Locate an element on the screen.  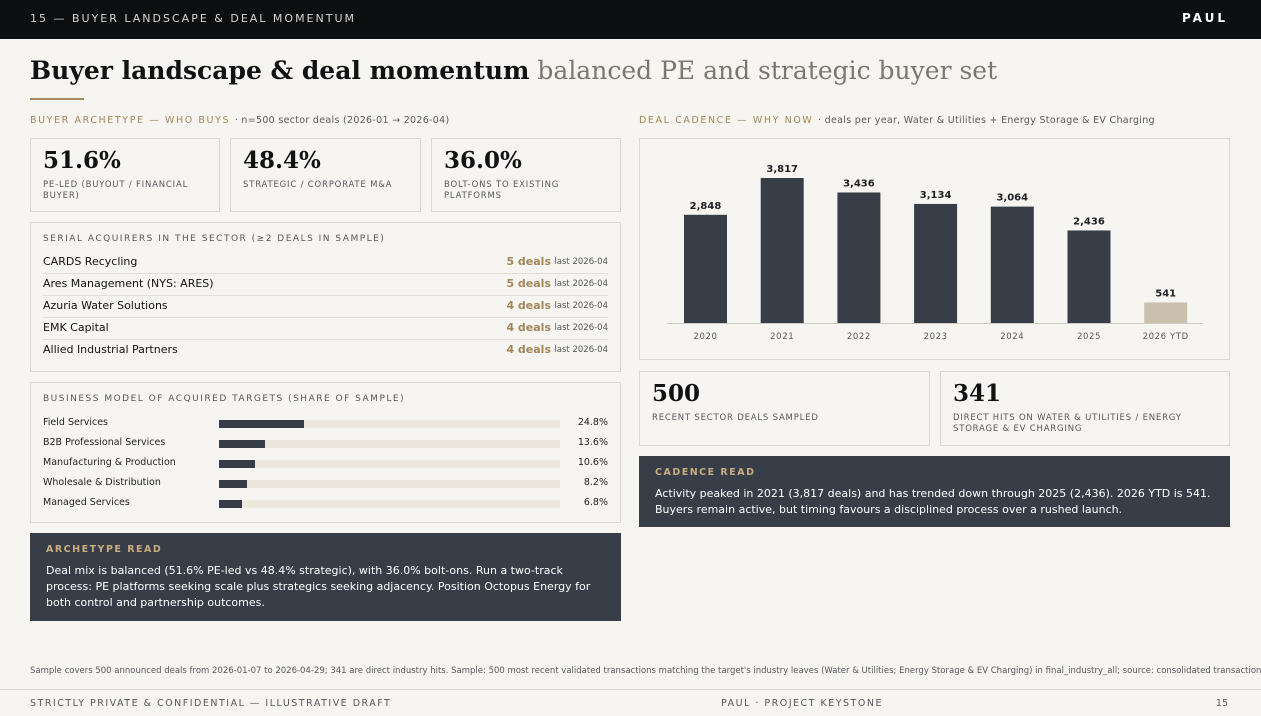
table-row: CARDS Recycling 5 deals last 2026-04 is located at coordinates (325, 263).